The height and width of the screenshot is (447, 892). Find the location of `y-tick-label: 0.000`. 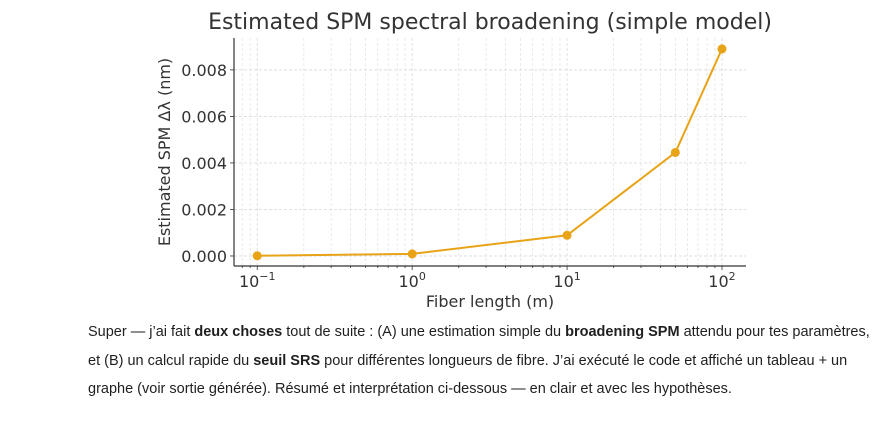

y-tick-label: 0.000 is located at coordinates (204, 256).